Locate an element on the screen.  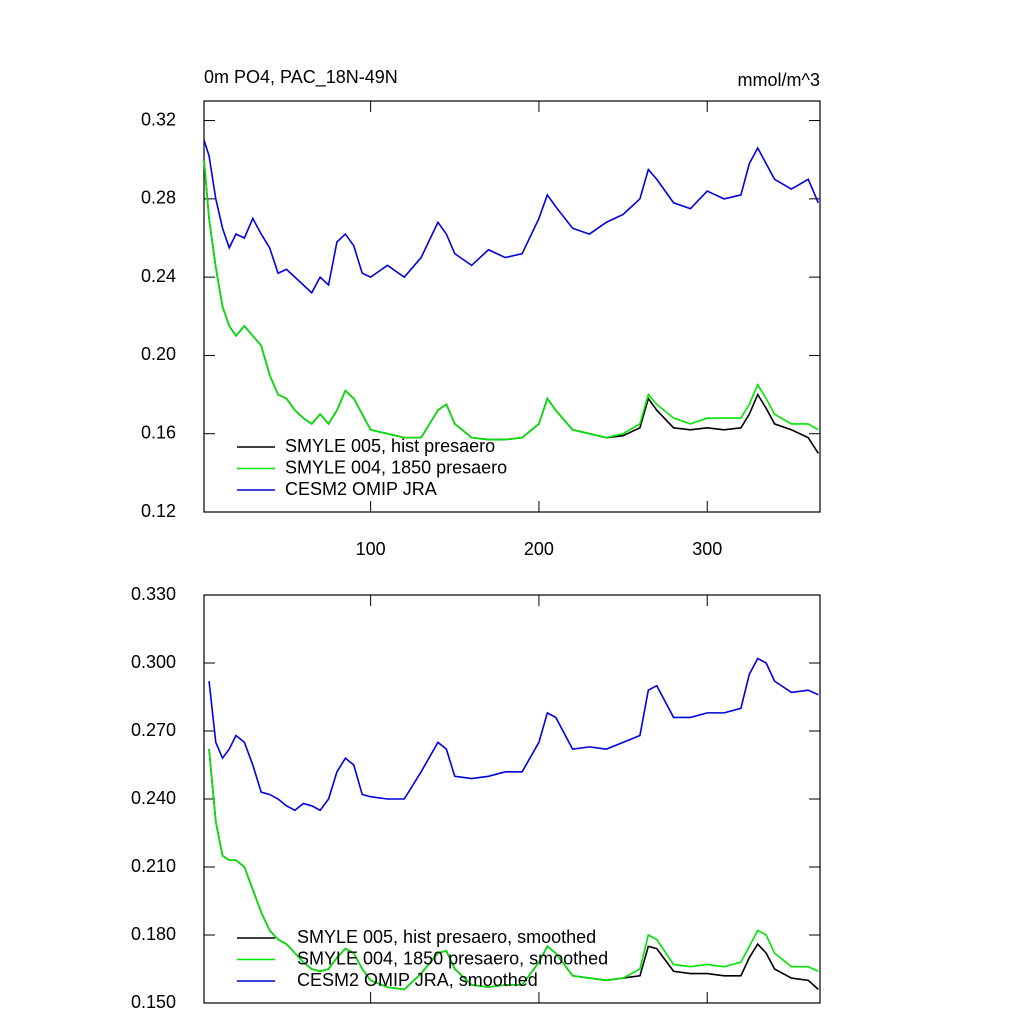
y-tick-label: 0.24 is located at coordinates (158, 276).